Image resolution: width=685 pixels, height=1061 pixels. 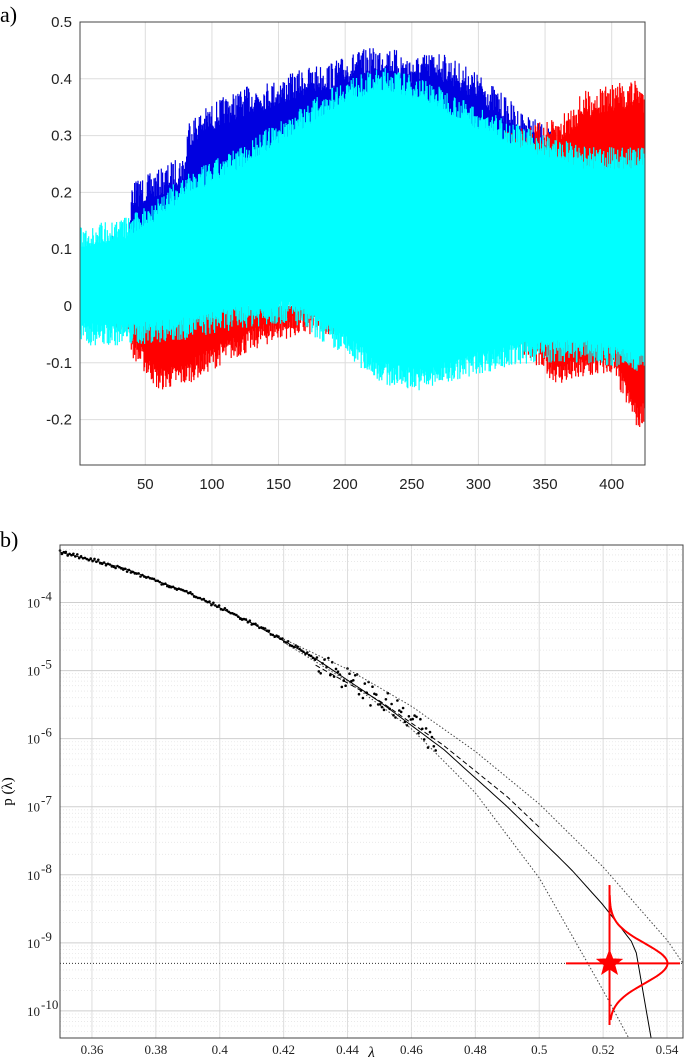 What do you see at coordinates (8, 14) in the screenshot?
I see `panel-a-label: a)` at bounding box center [8, 14].